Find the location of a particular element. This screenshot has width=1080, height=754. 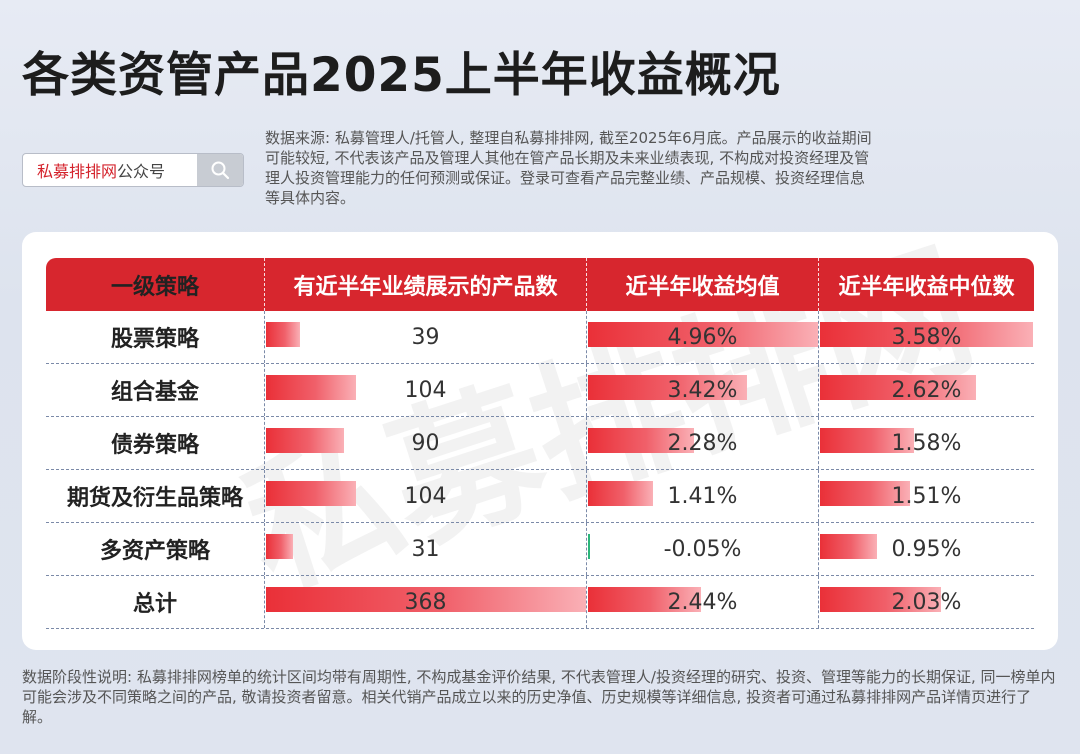

median-value: 1.51% is located at coordinates (926, 496).